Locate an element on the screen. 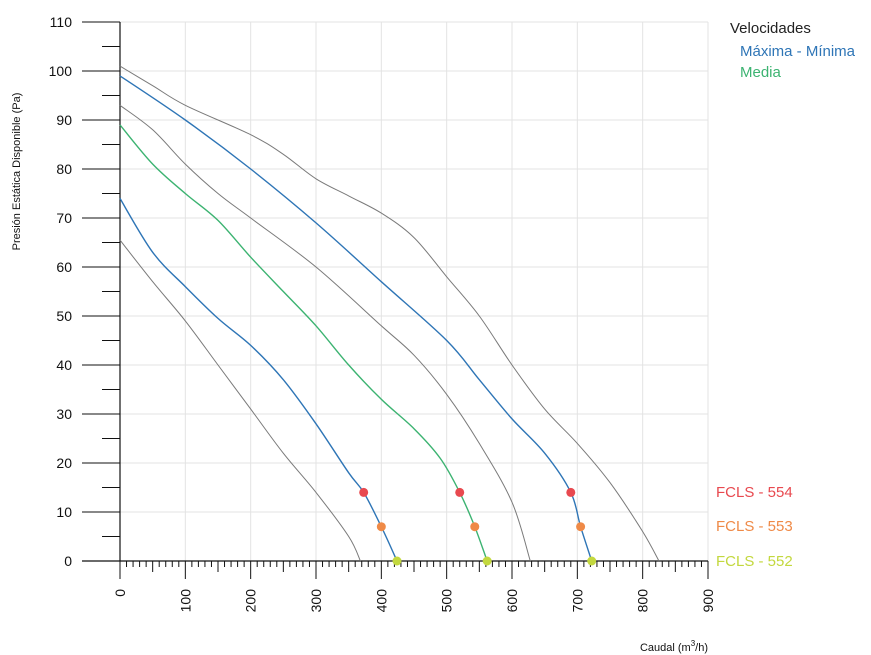 This screenshot has width=871, height=655. x-tick-label: 800 is located at coordinates (643, 601).